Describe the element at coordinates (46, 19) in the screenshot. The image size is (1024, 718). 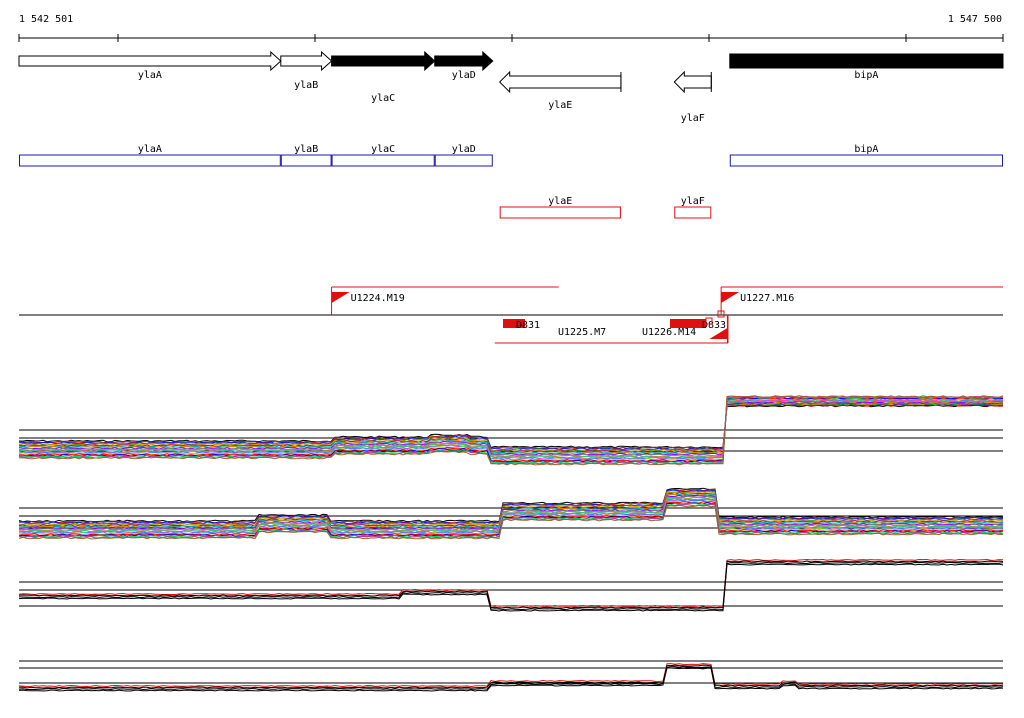
I see `start-coordinate: 1 542 501` at that location.